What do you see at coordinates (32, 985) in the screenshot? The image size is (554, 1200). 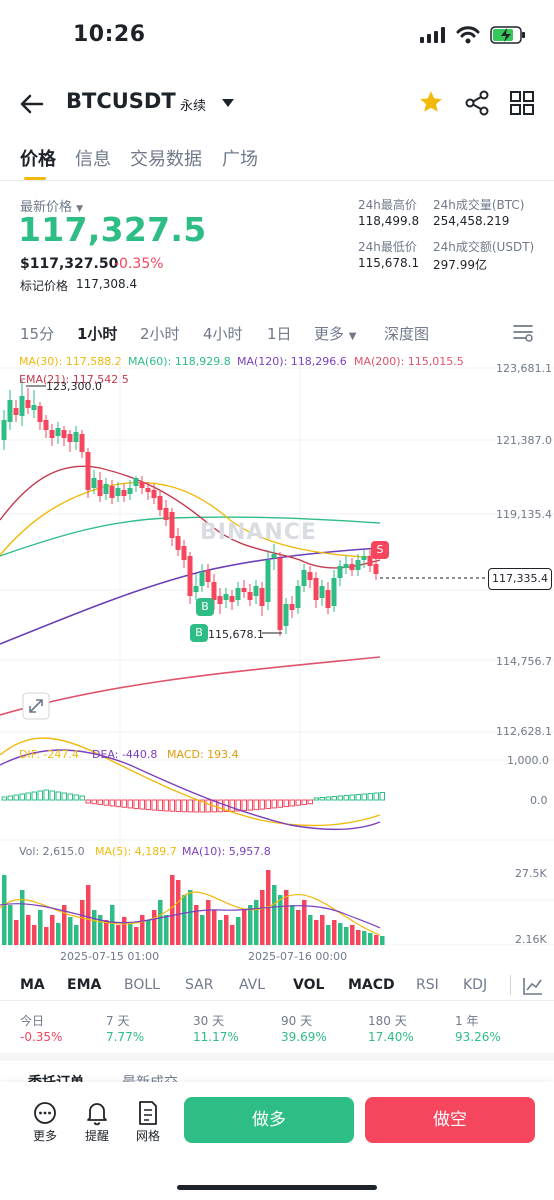 I see `indicator-ma: MA` at bounding box center [32, 985].